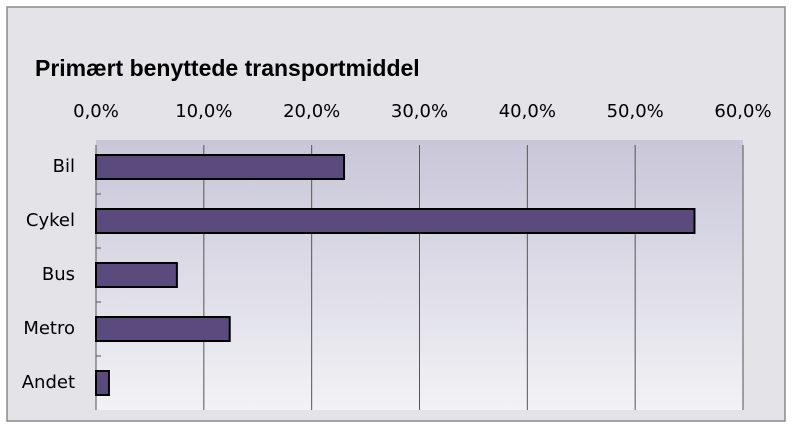 Image resolution: width=792 pixels, height=428 pixels. I want to click on x-tick-label: 50,0%, so click(635, 111).